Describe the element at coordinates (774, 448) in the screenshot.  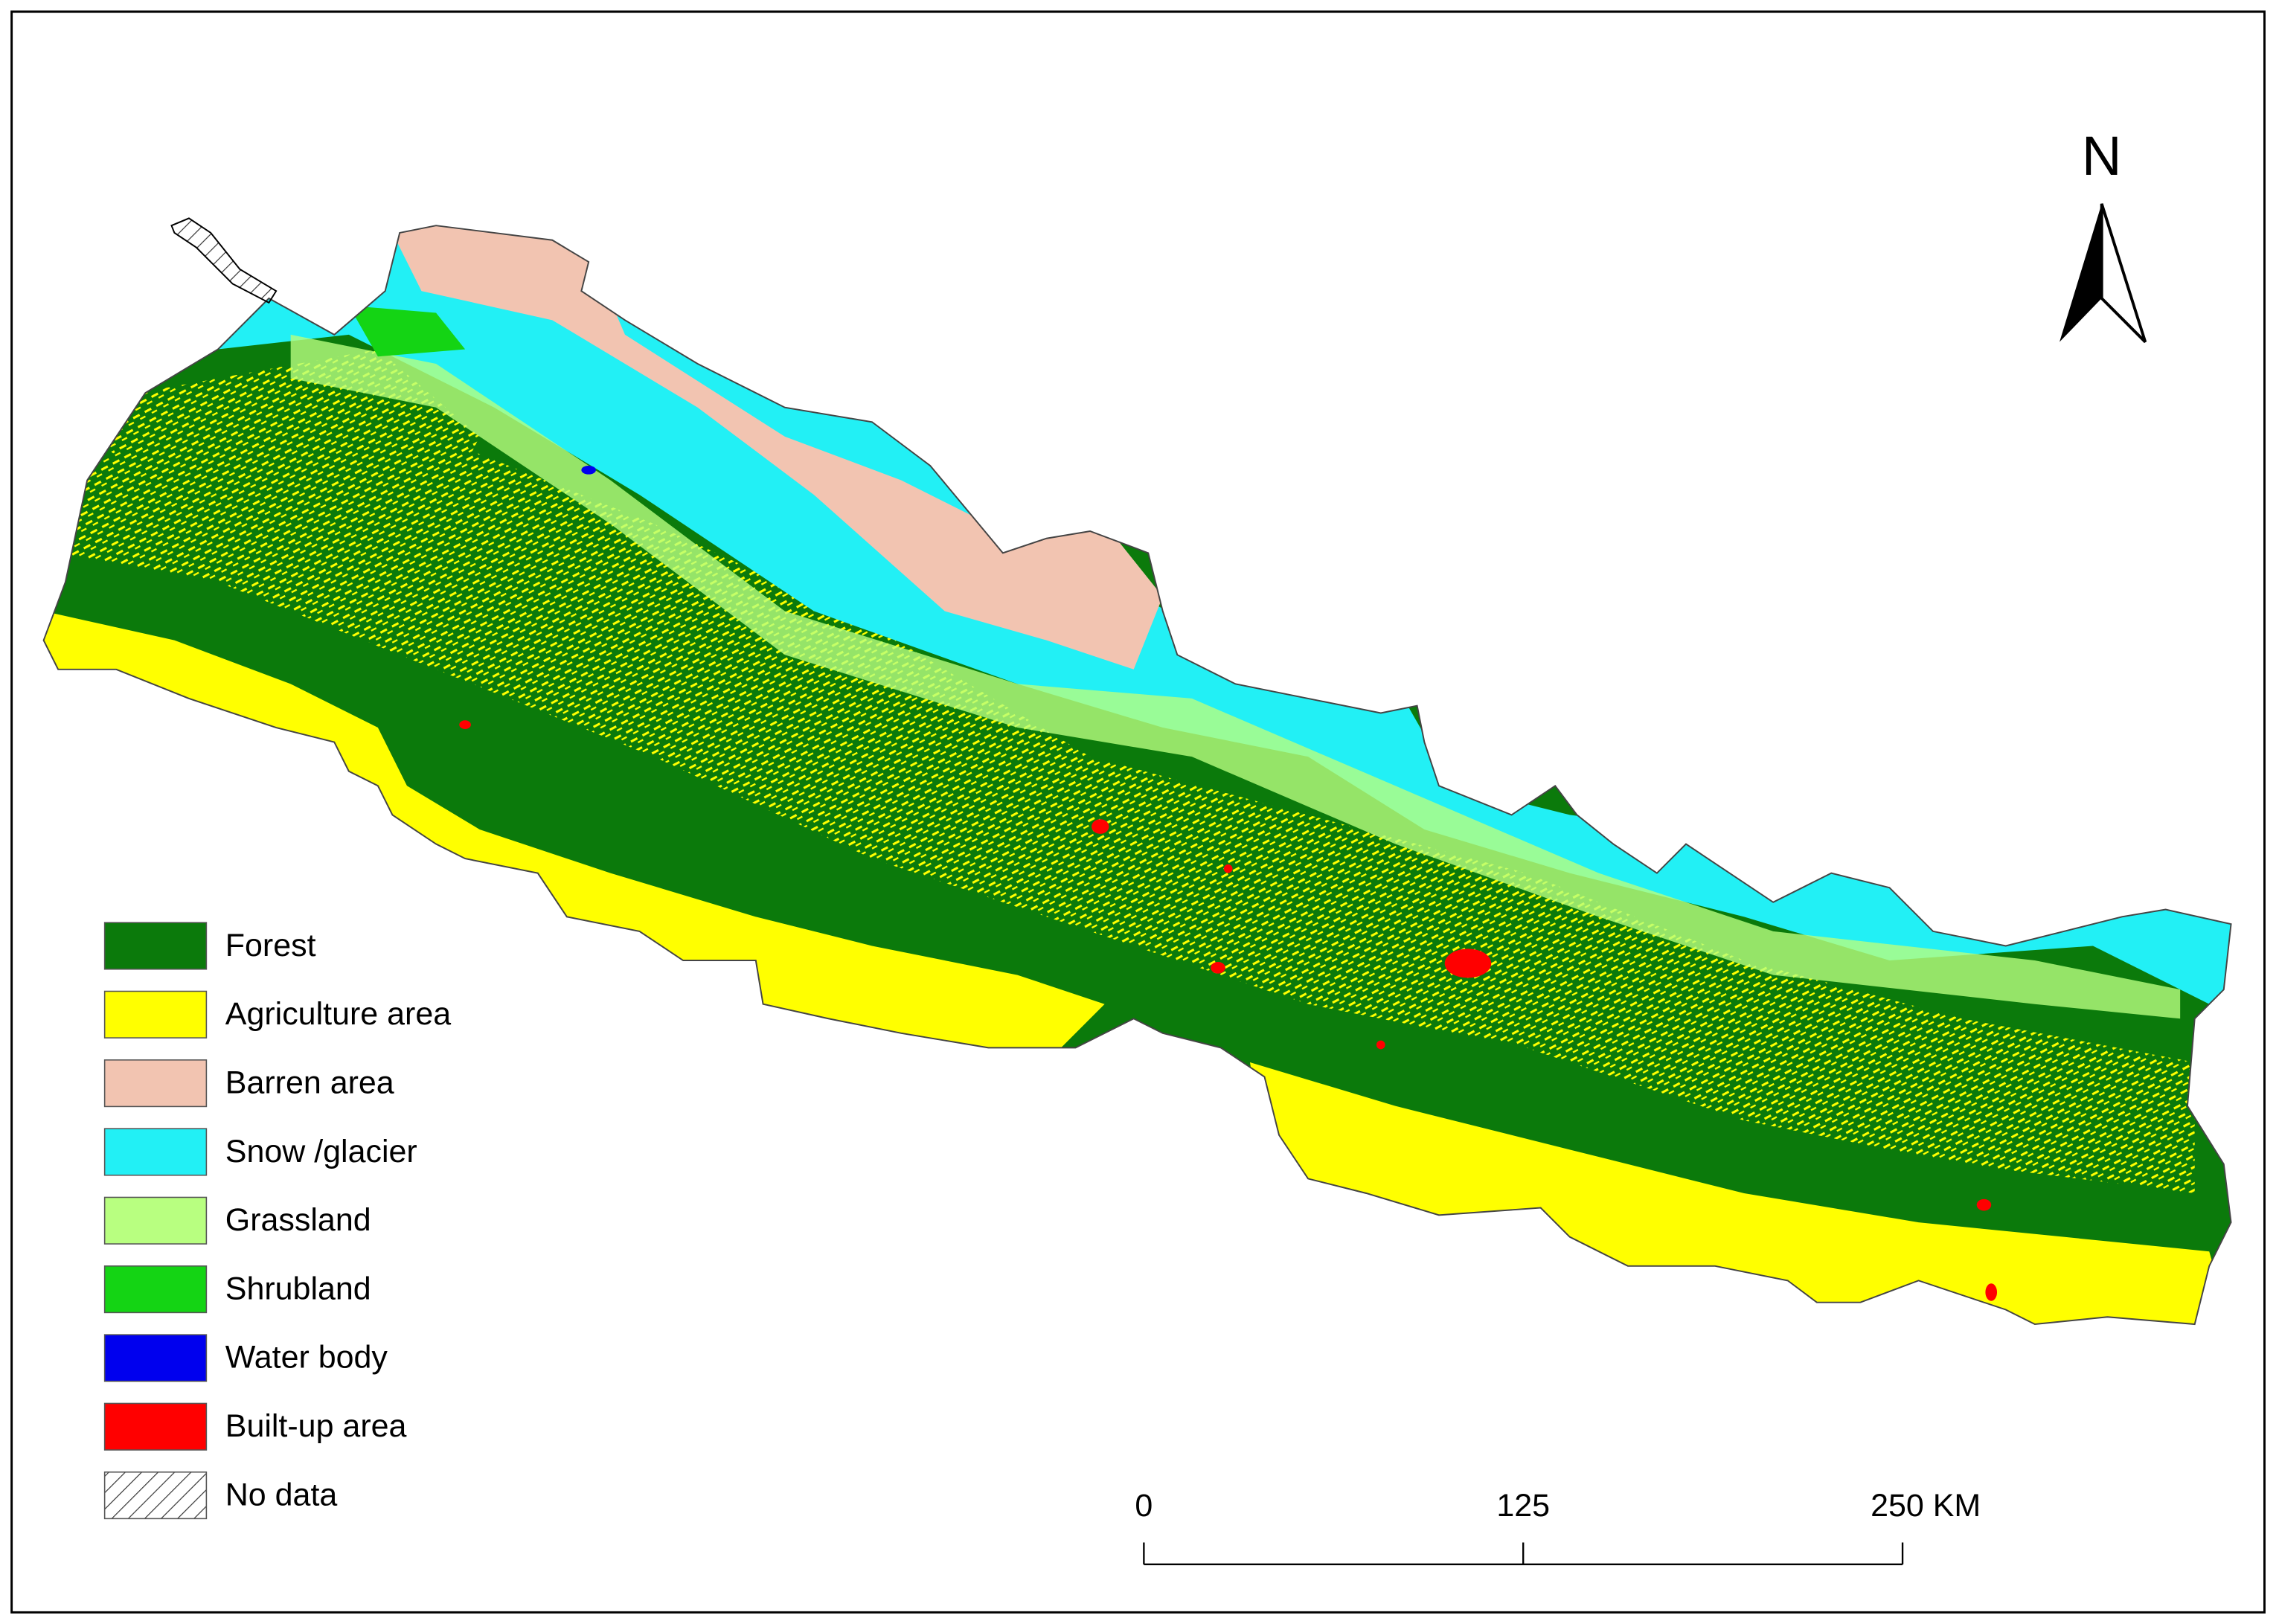
I see `barren-north` at that location.